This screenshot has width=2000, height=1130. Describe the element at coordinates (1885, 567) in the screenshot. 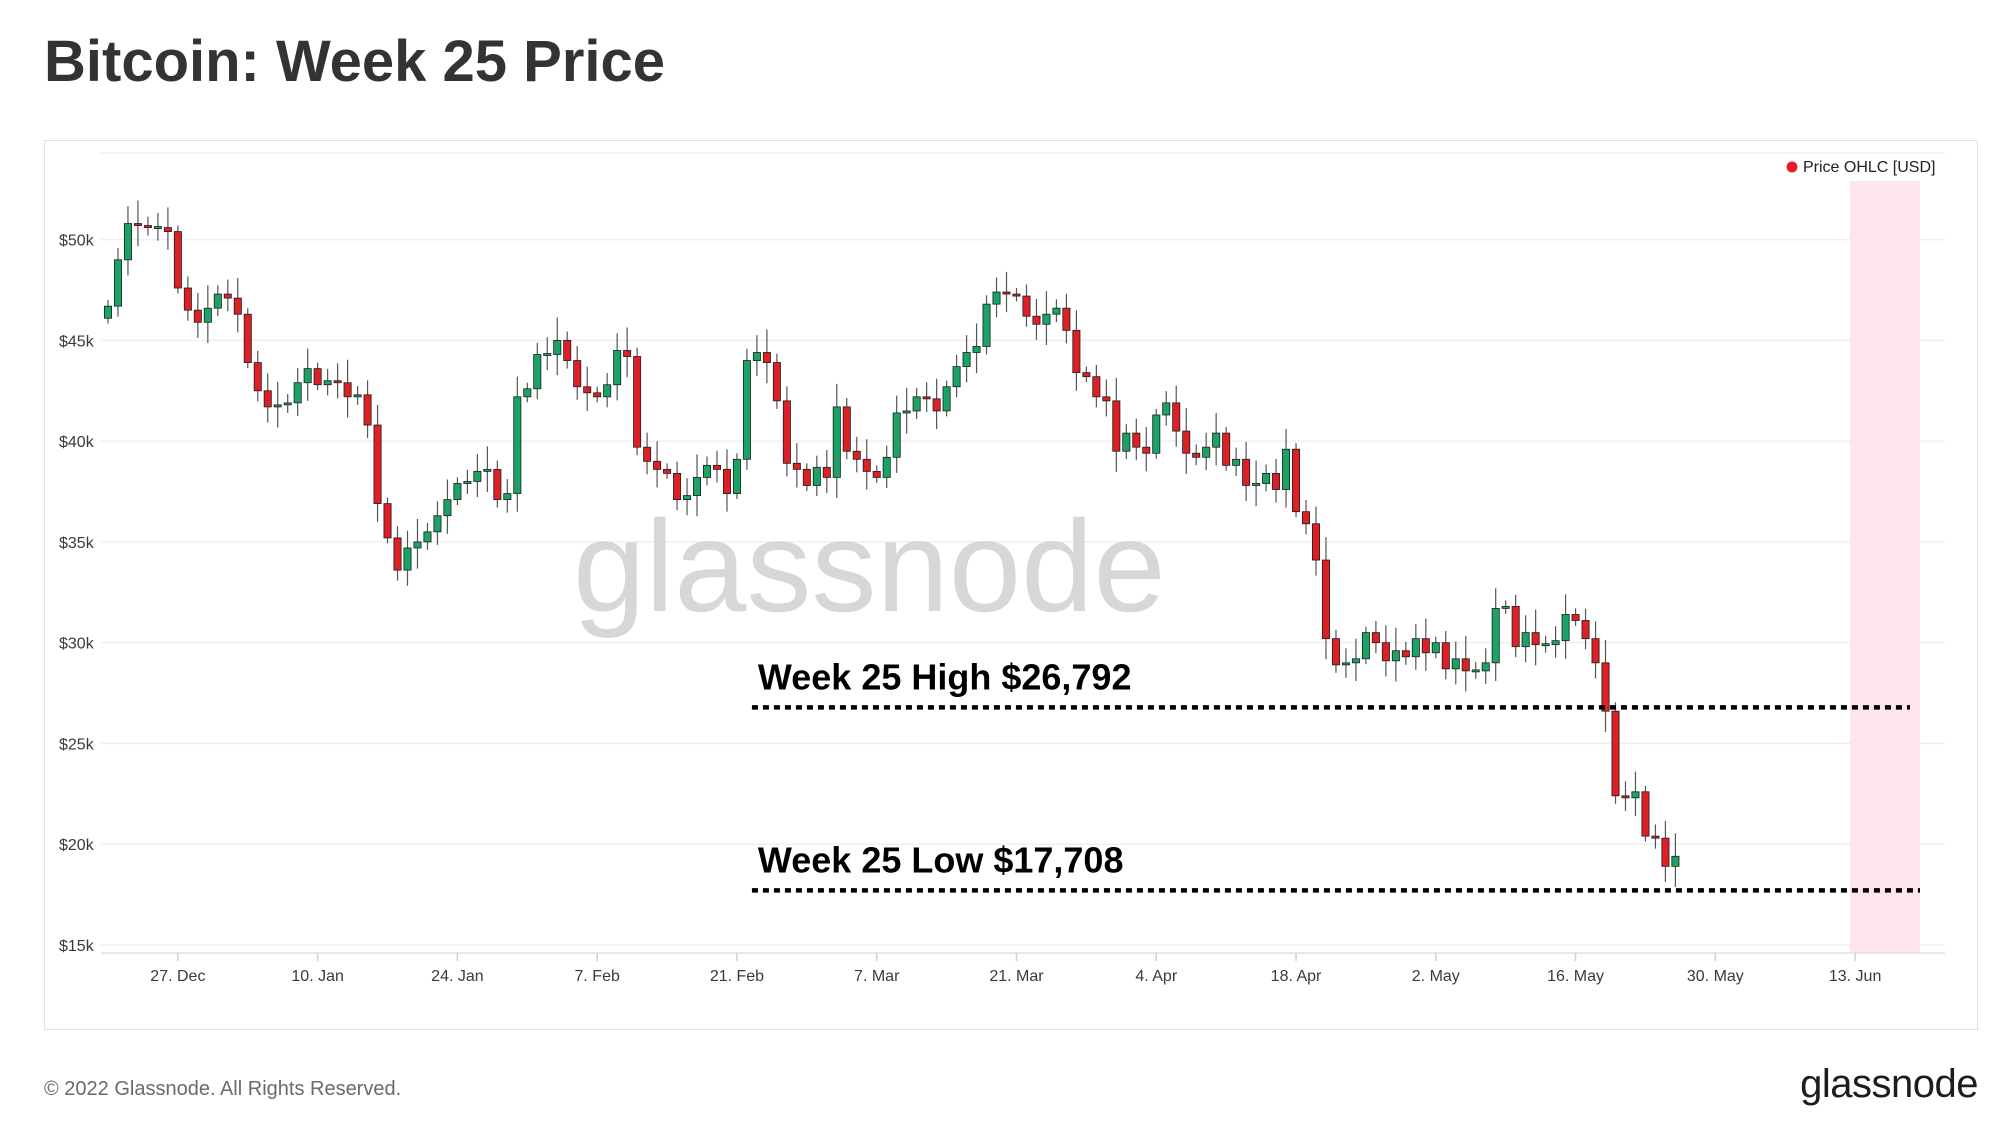

I see `week-25-highlight` at that location.